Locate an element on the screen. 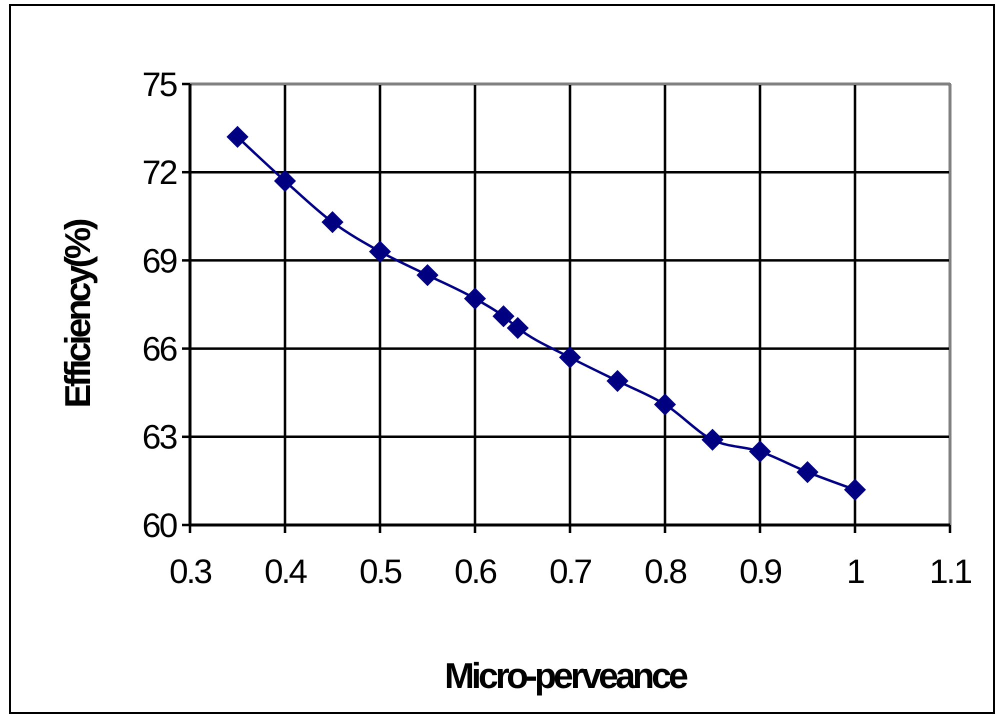 The width and height of the screenshot is (996, 715). y-tick-label: 75 is located at coordinates (160, 85).